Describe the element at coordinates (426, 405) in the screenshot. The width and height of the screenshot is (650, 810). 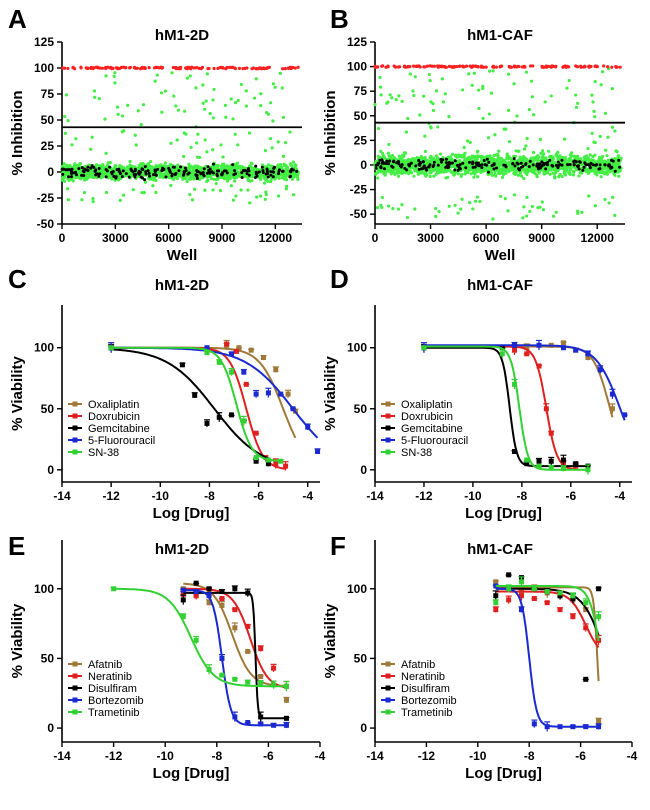
I see `legend-label: Oxaliplatin` at that location.